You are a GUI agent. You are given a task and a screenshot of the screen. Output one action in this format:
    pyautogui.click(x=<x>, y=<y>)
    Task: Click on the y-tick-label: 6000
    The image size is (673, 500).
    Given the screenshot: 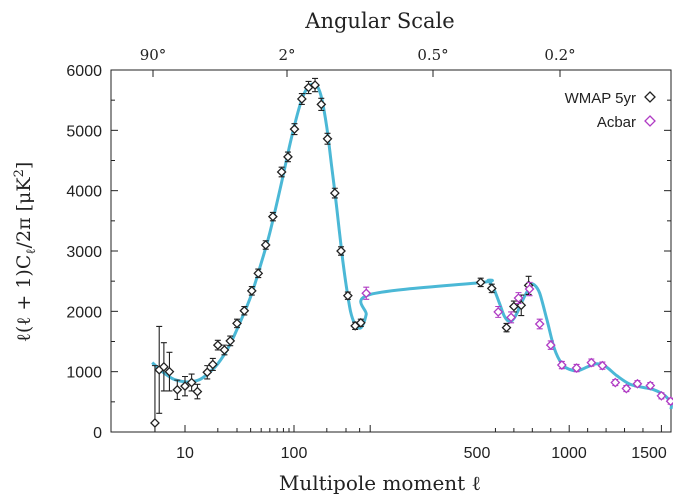 What is the action you would take?
    pyautogui.click(x=84, y=71)
    